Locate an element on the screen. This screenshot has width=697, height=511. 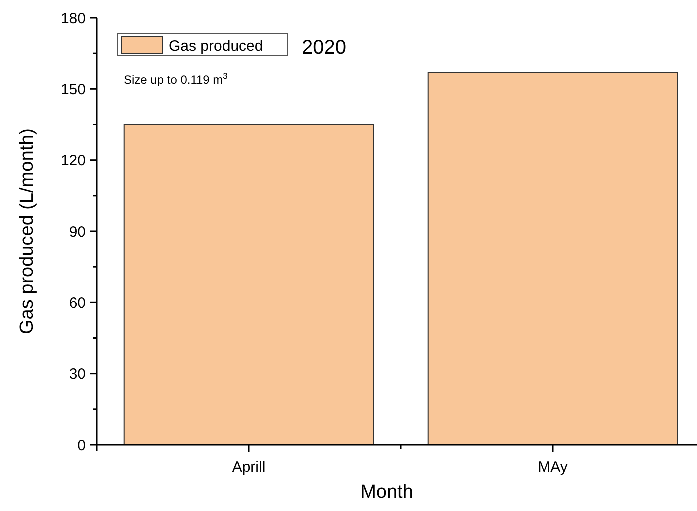
y-tick-label: 180 is located at coordinates (73, 19).